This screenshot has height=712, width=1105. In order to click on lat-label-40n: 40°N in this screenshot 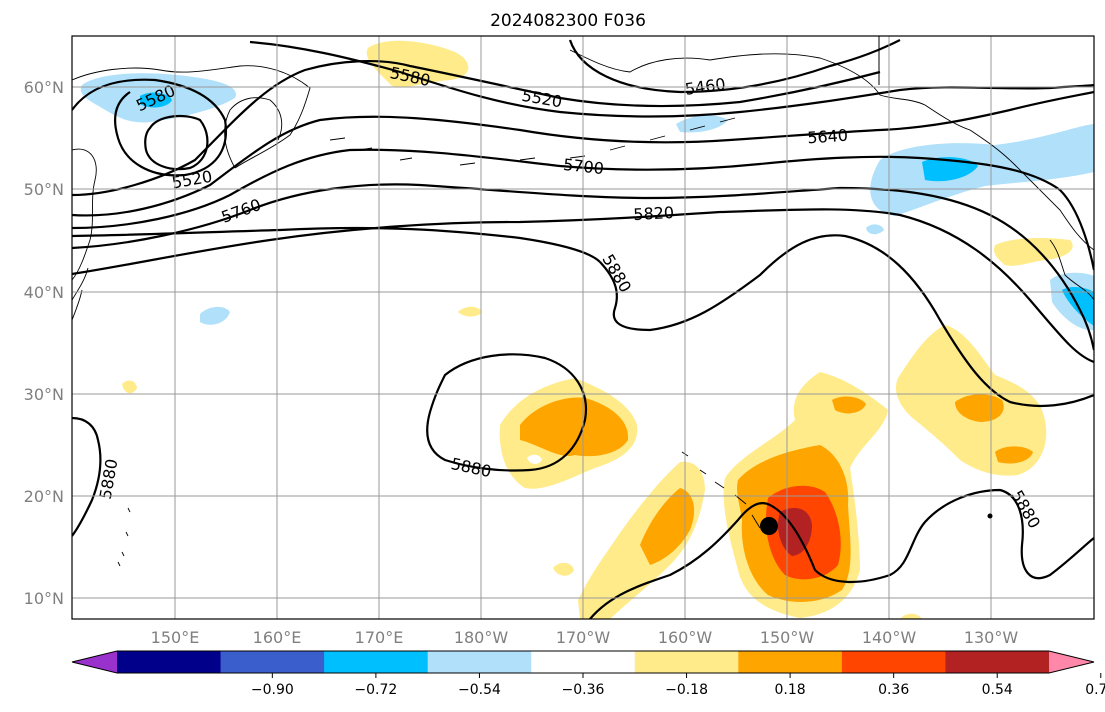, I will do `click(44, 292)`.